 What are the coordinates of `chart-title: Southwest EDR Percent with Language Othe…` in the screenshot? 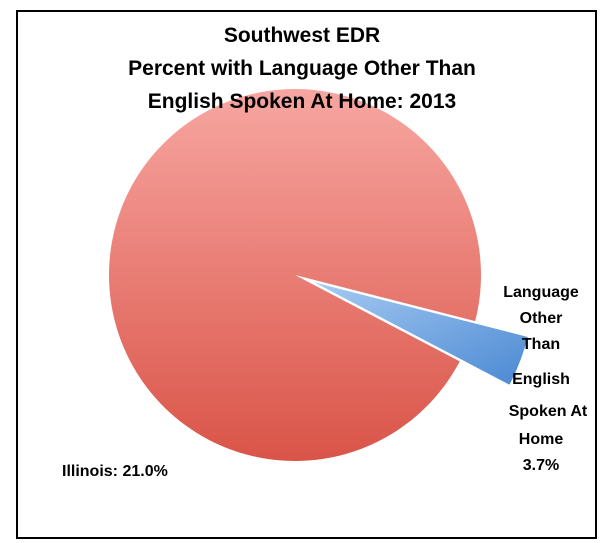 It's located at (302, 68).